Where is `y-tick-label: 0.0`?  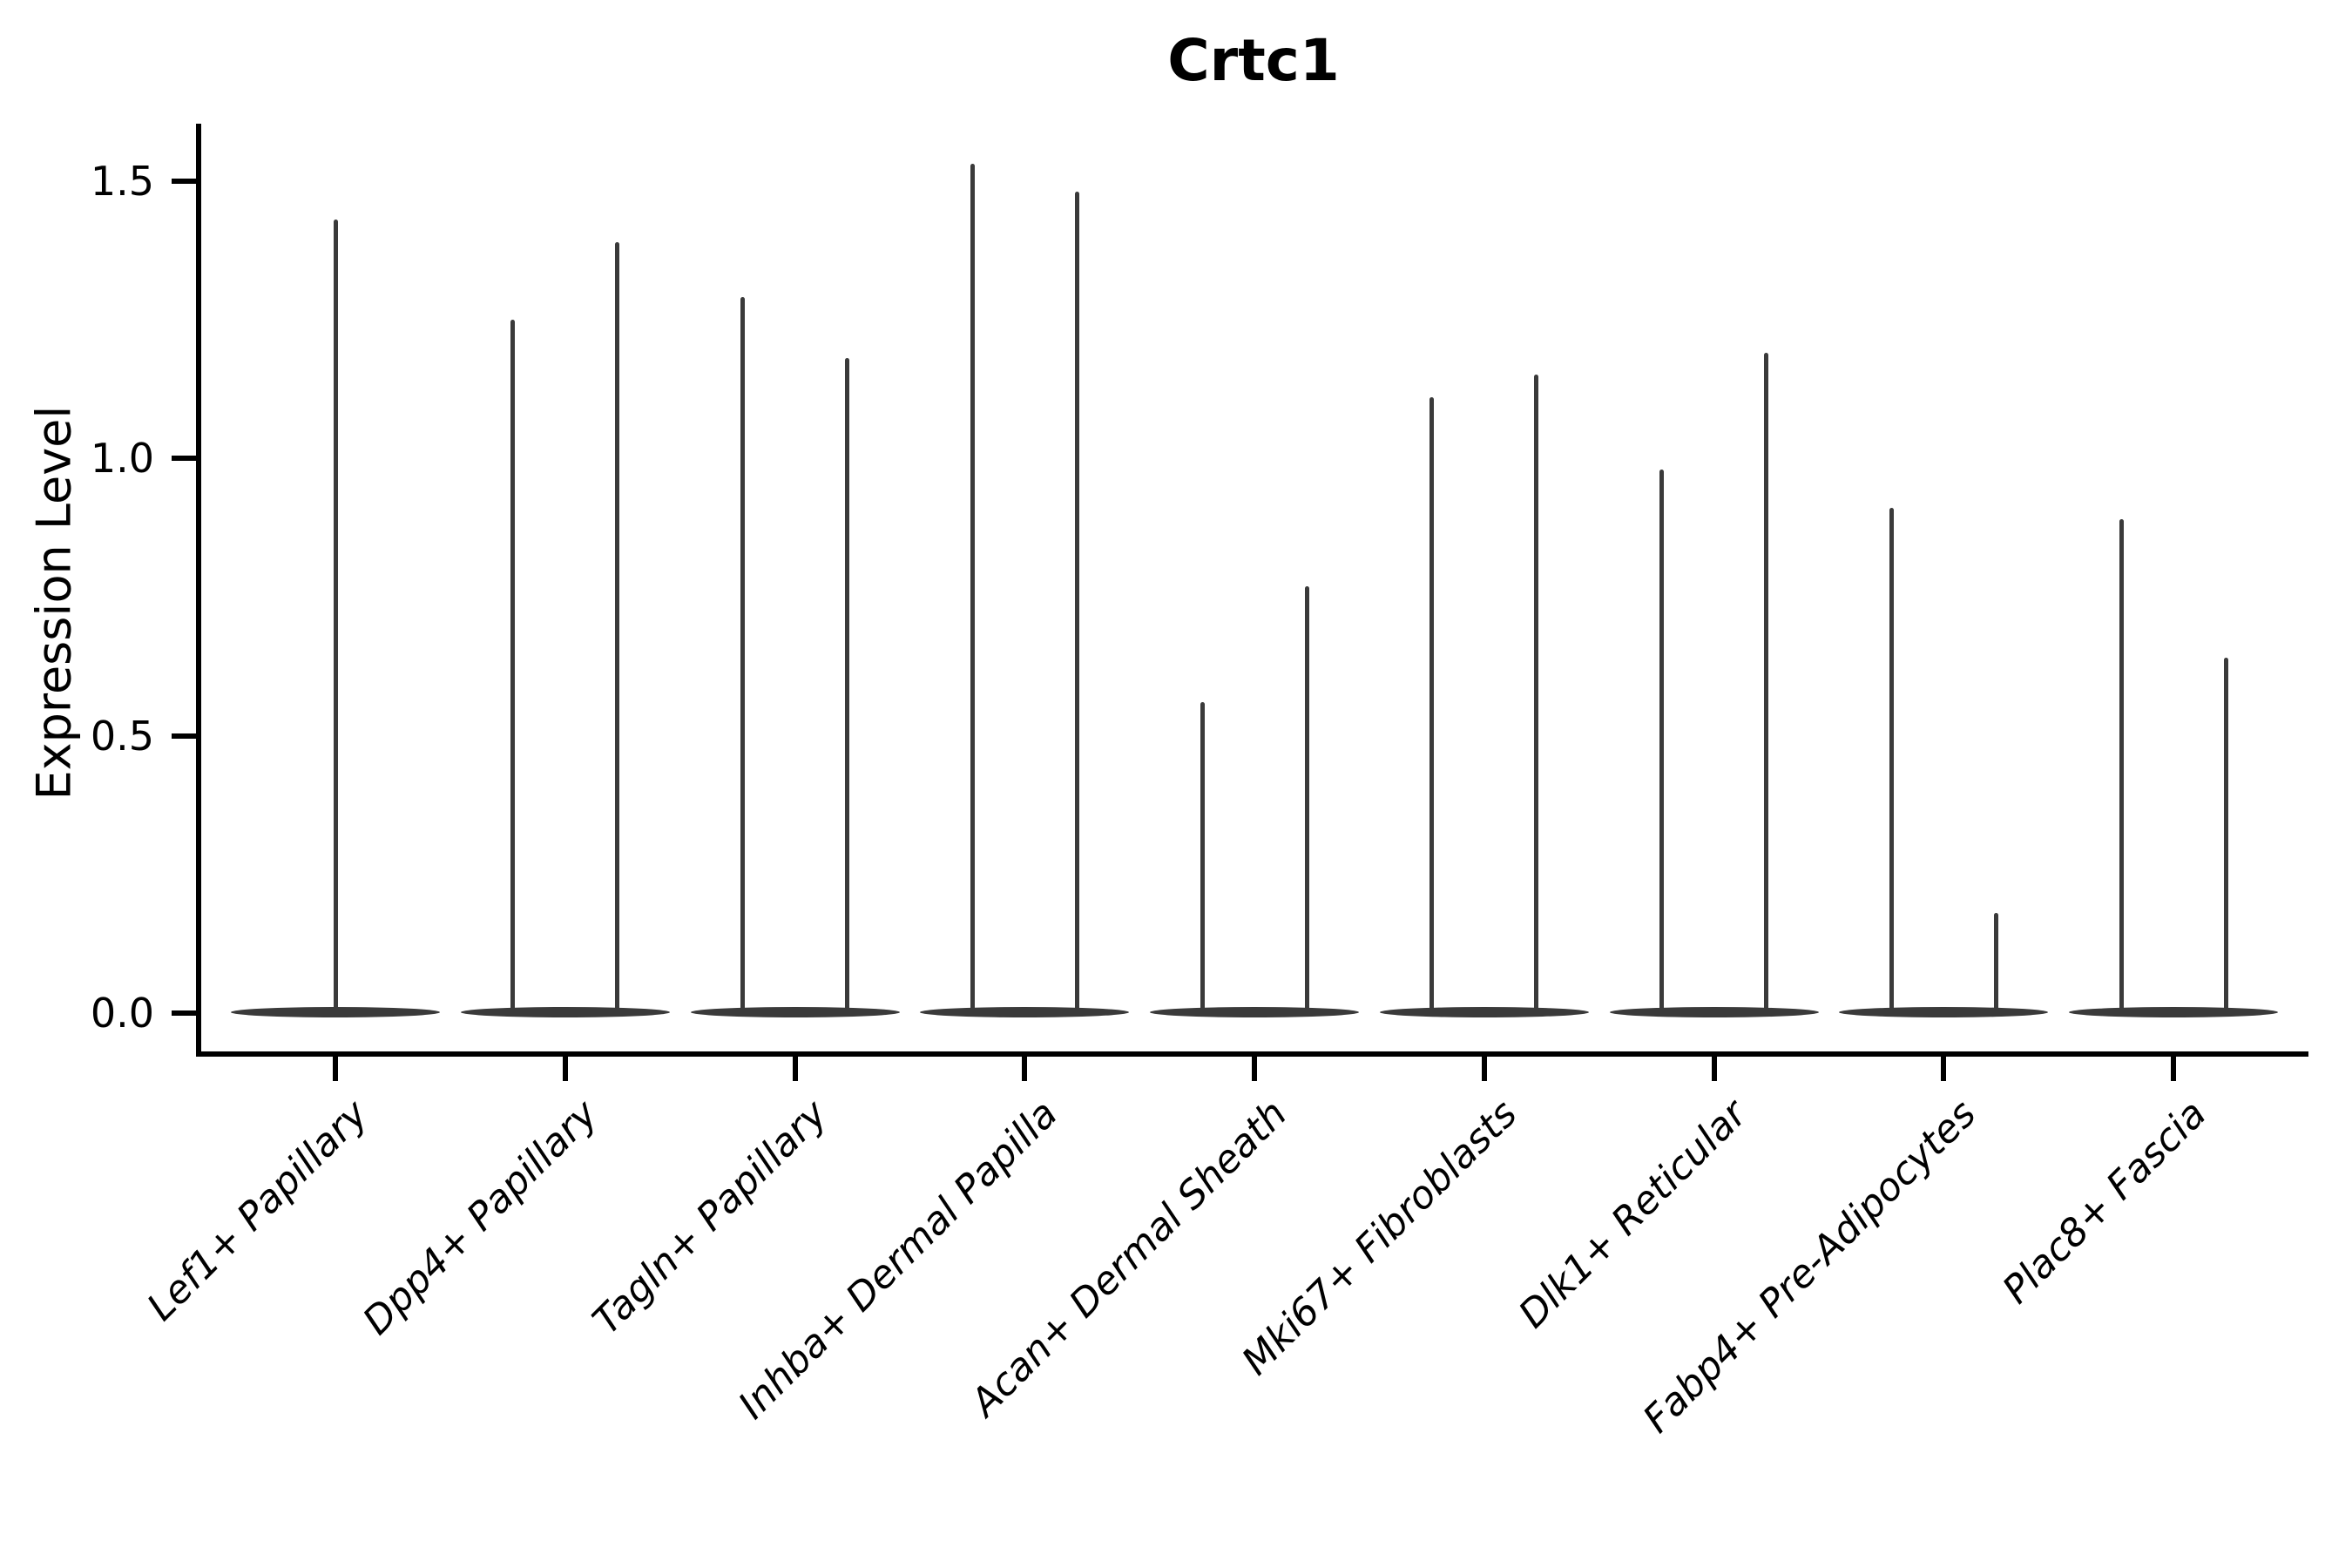
y-tick-label: 0.0 is located at coordinates (122, 1014).